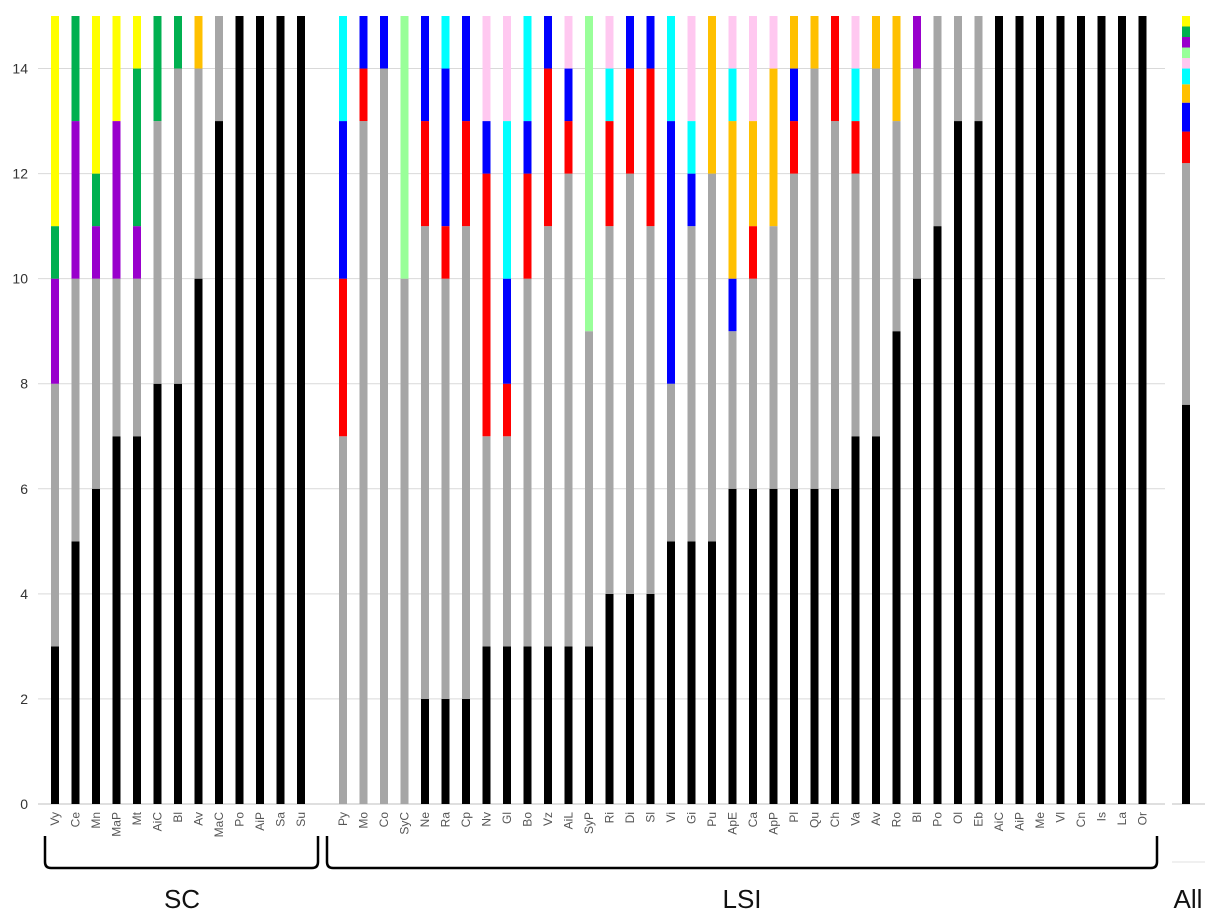  What do you see at coordinates (958, 818) in the screenshot?
I see `x-tick-label: Ol` at bounding box center [958, 818].